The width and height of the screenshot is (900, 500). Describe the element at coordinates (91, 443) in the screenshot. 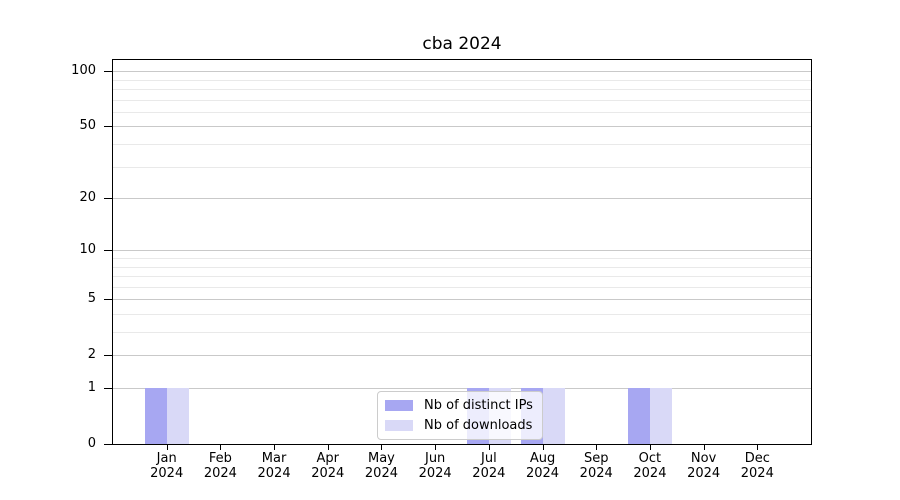

I see `y-tick-label-0: 0` at that location.